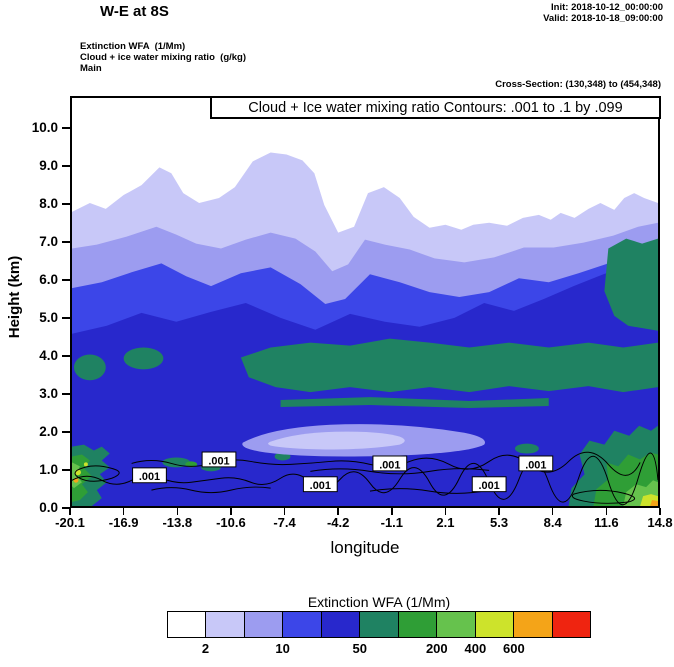  I want to click on x-tick-label: -4.2, so click(338, 522).